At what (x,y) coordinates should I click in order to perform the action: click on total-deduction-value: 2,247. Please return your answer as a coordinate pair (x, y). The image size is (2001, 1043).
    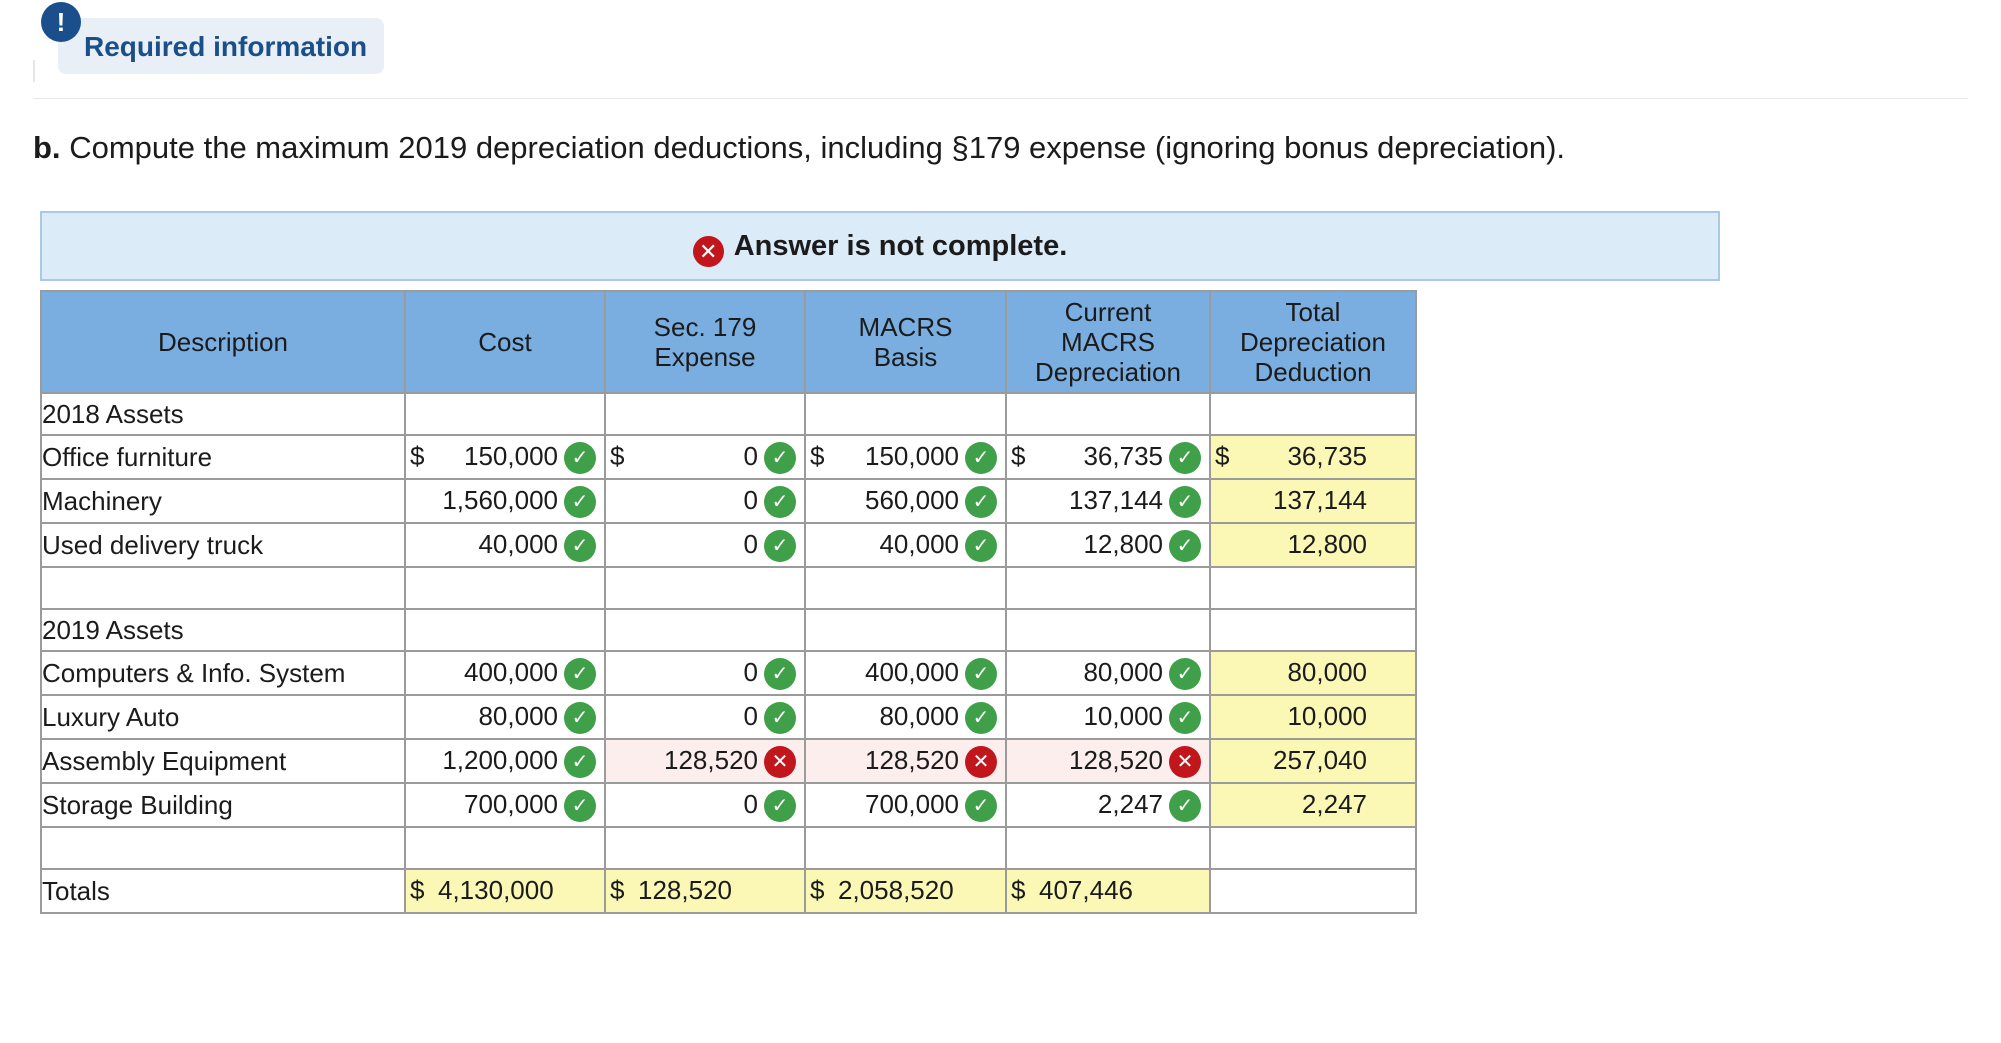
    Looking at the image, I should click on (1334, 804).